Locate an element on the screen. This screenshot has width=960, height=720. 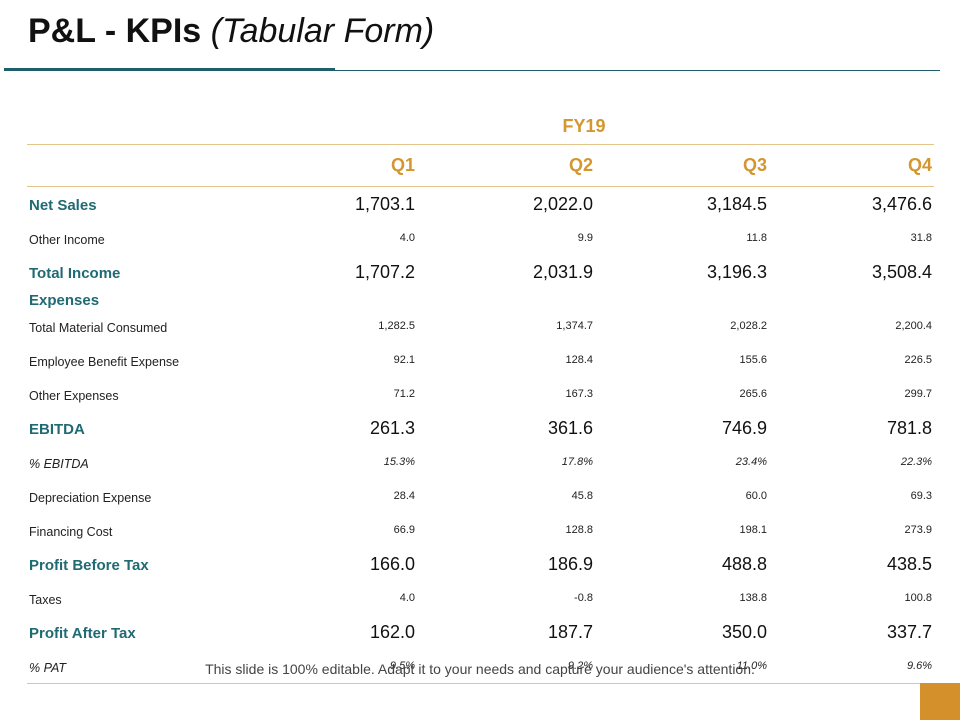
row-label: Financing Cost is located at coordinates (71, 531).